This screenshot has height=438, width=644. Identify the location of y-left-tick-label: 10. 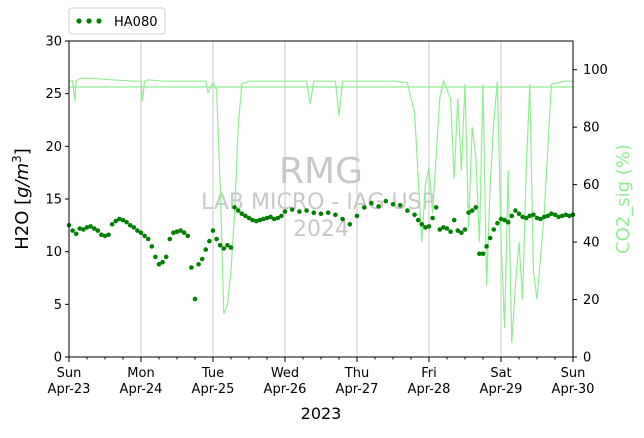
(53, 252).